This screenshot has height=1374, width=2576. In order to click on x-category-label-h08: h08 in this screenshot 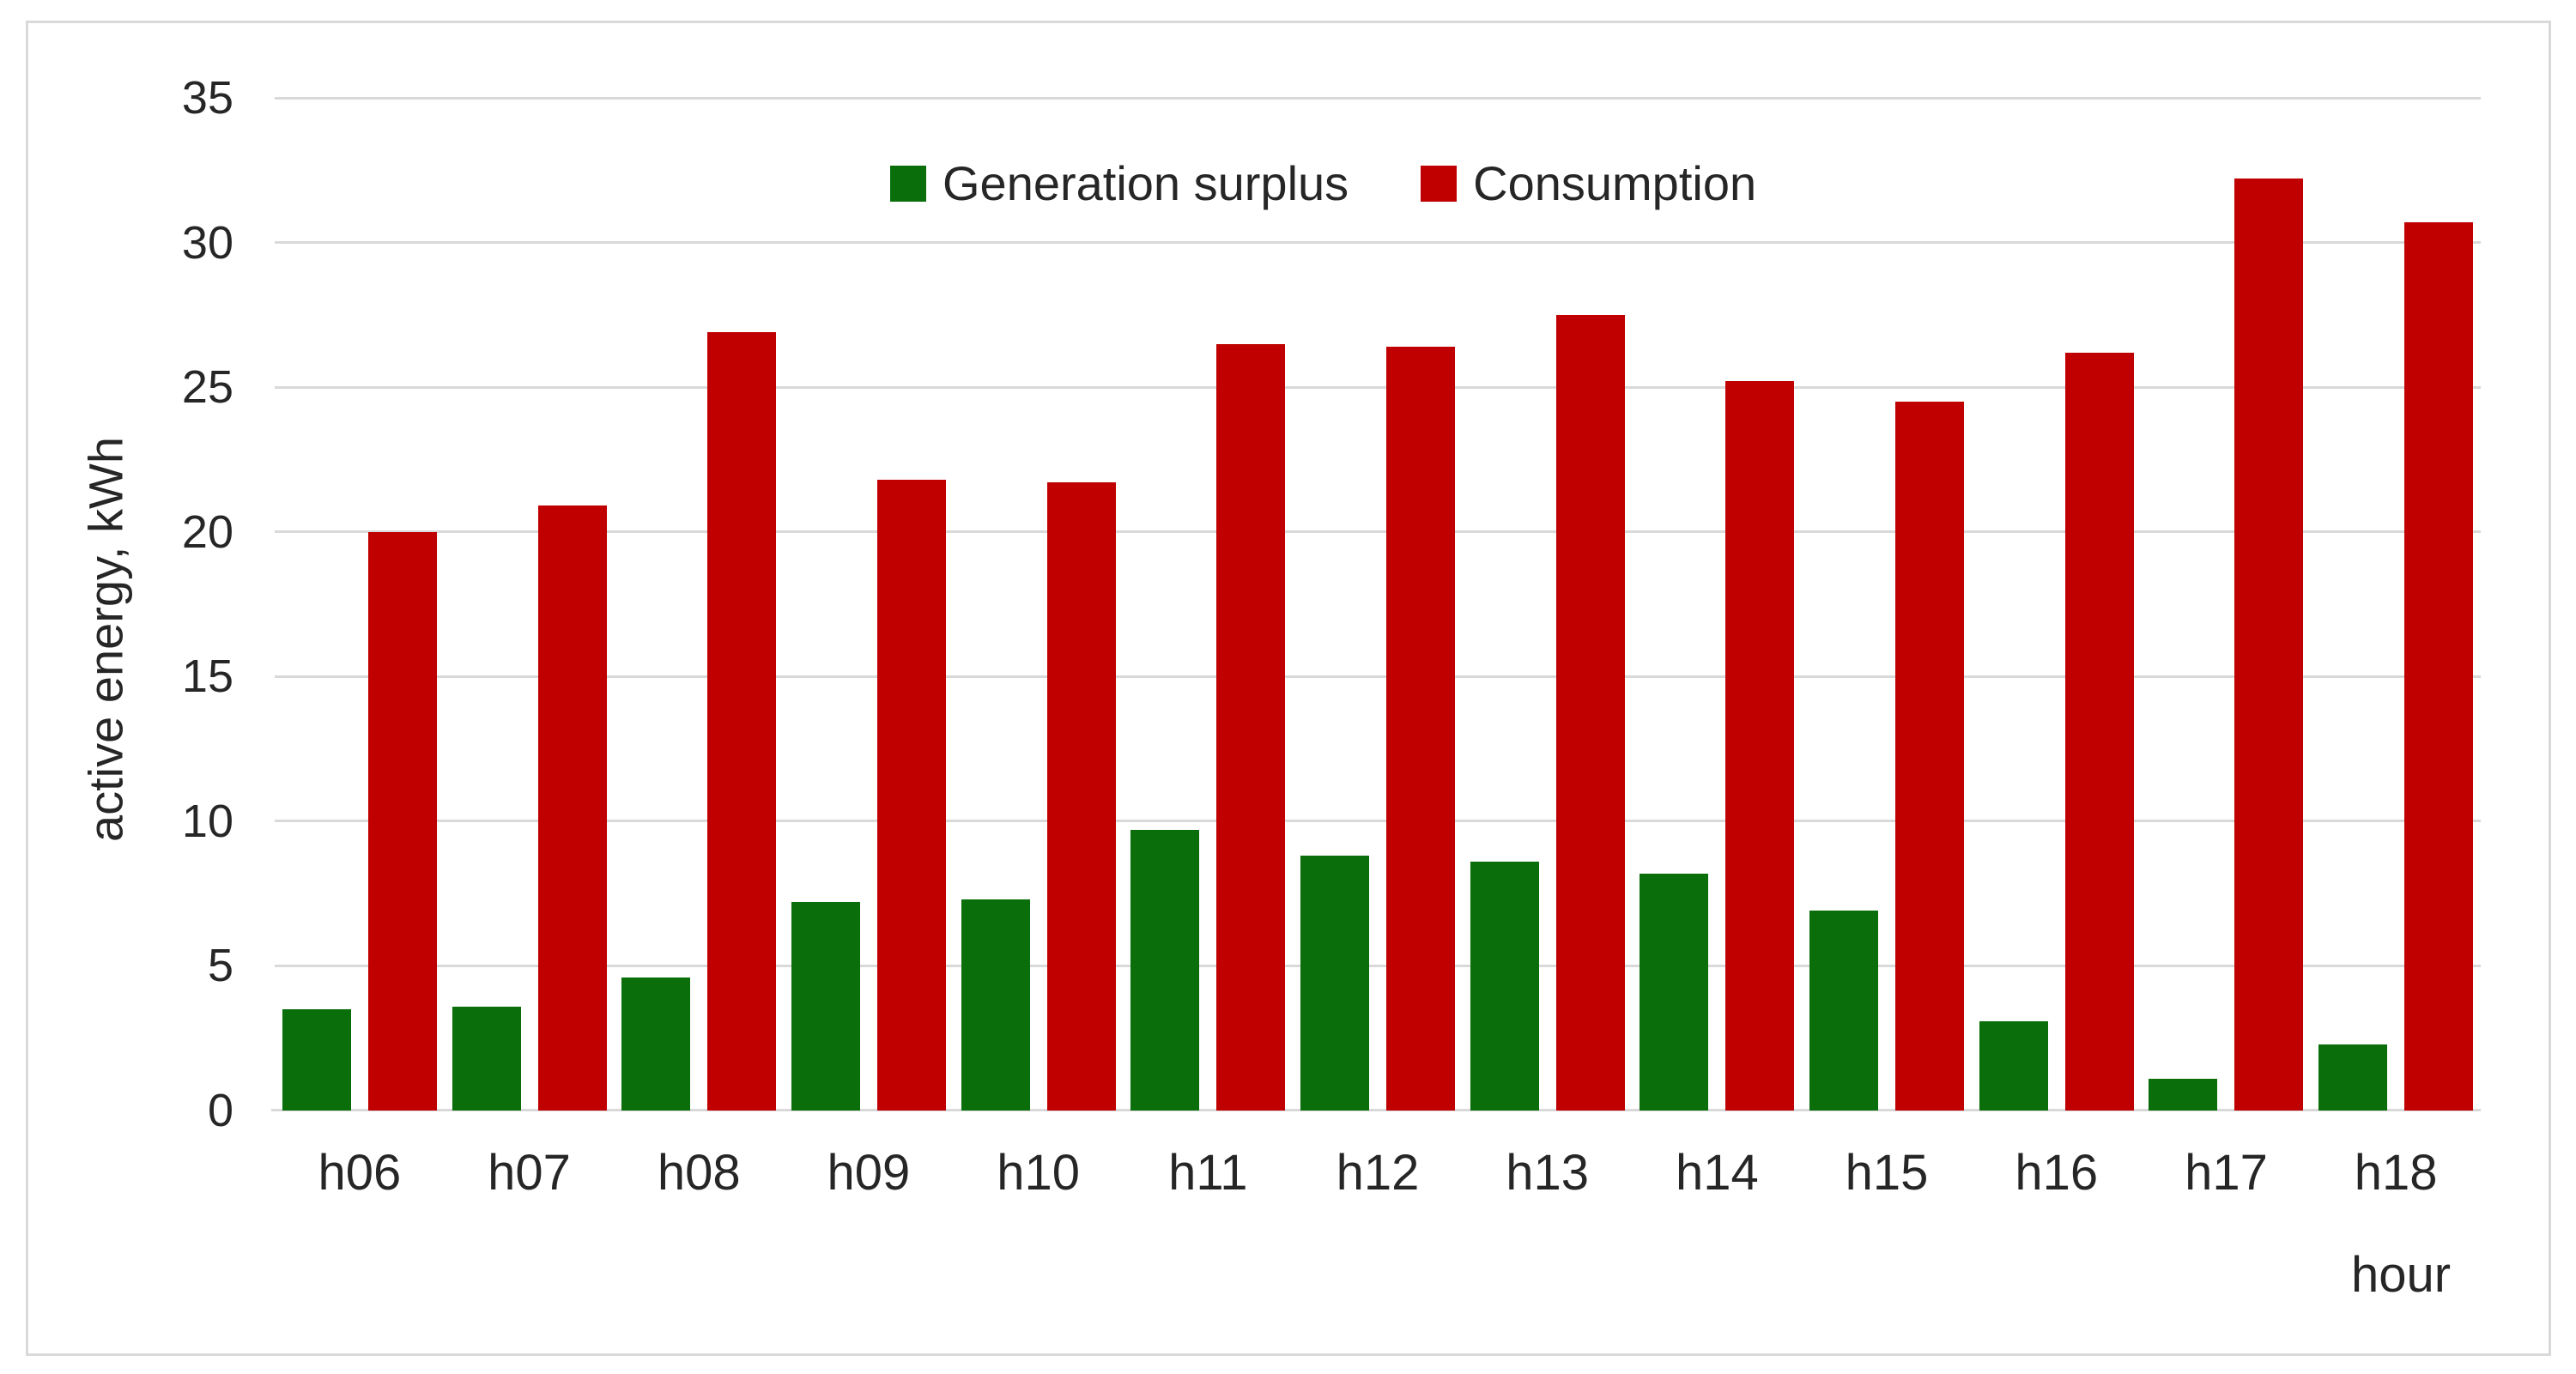, I will do `click(699, 1173)`.